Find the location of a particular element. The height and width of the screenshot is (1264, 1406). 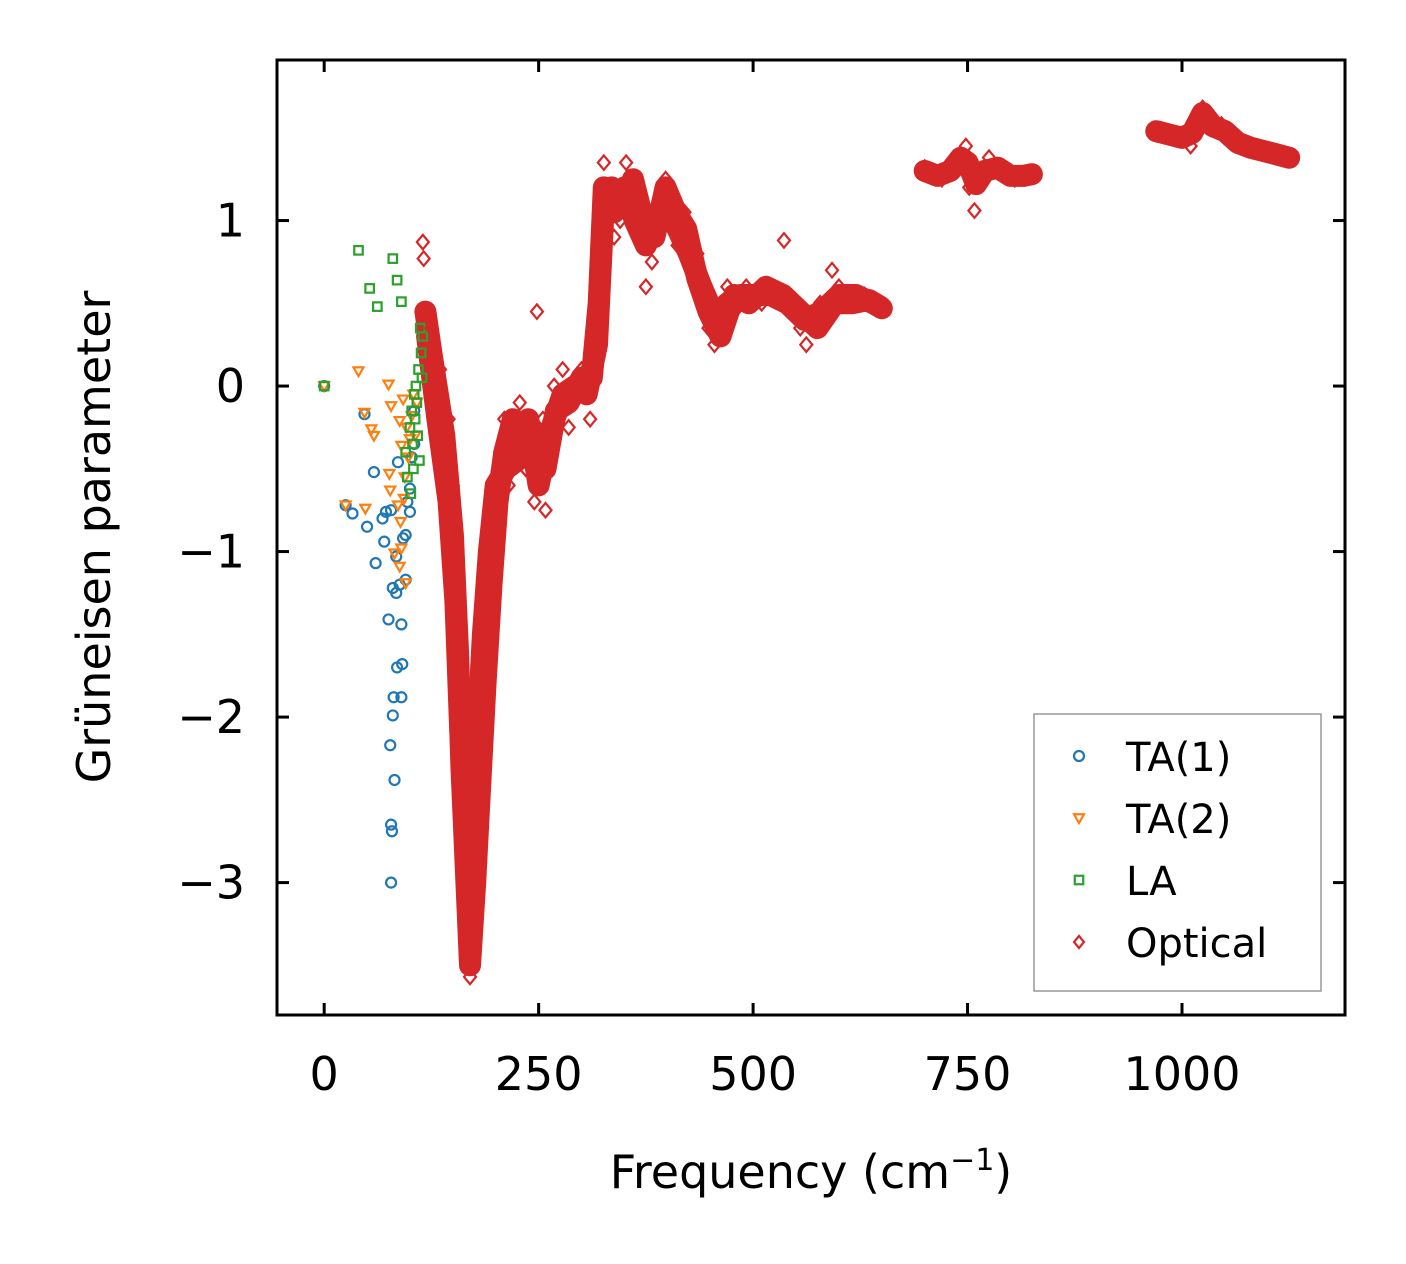

legend-entry: TA(2) is located at coordinates (1151, 820).